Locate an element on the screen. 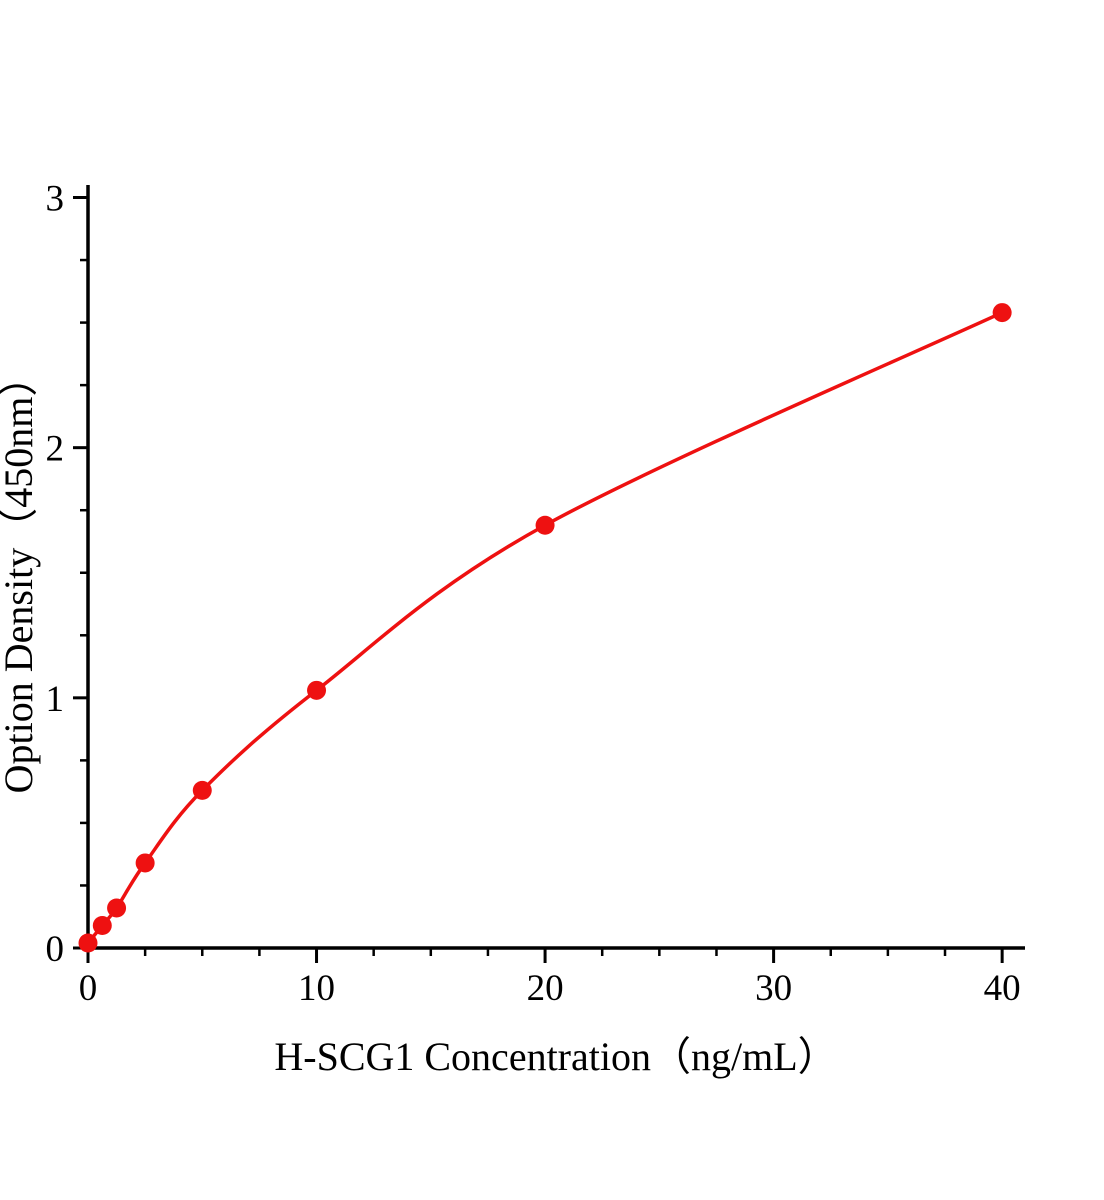  y-tick-label: 3 is located at coordinates (55, 199).